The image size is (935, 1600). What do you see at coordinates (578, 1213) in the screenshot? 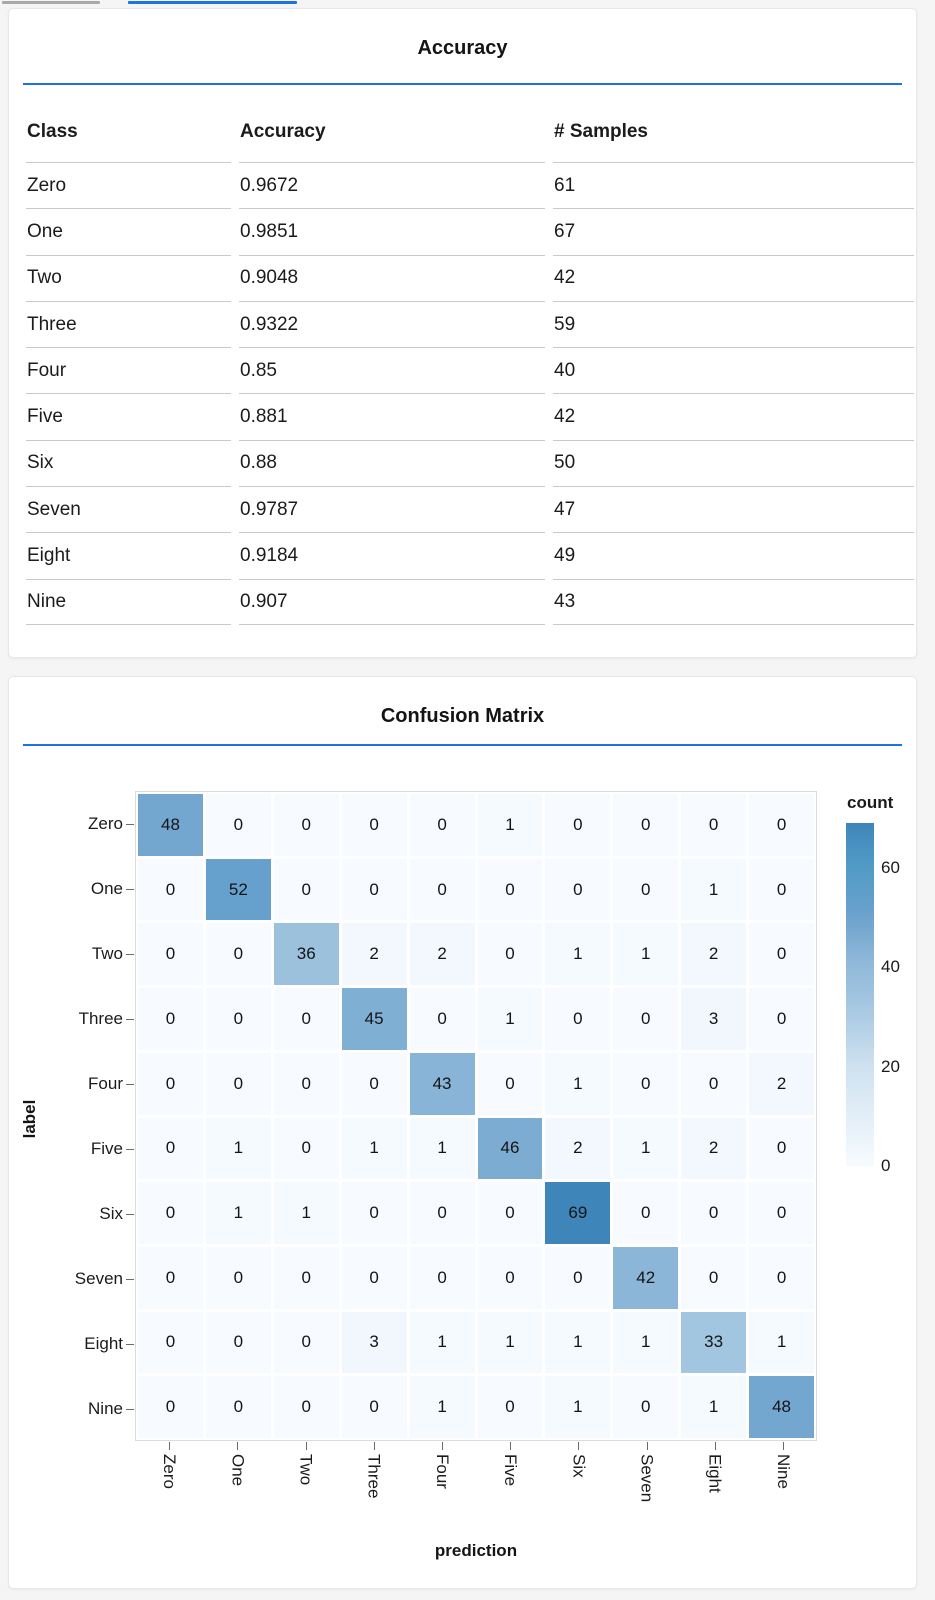
I see `heatmap-cell: 69` at bounding box center [578, 1213].